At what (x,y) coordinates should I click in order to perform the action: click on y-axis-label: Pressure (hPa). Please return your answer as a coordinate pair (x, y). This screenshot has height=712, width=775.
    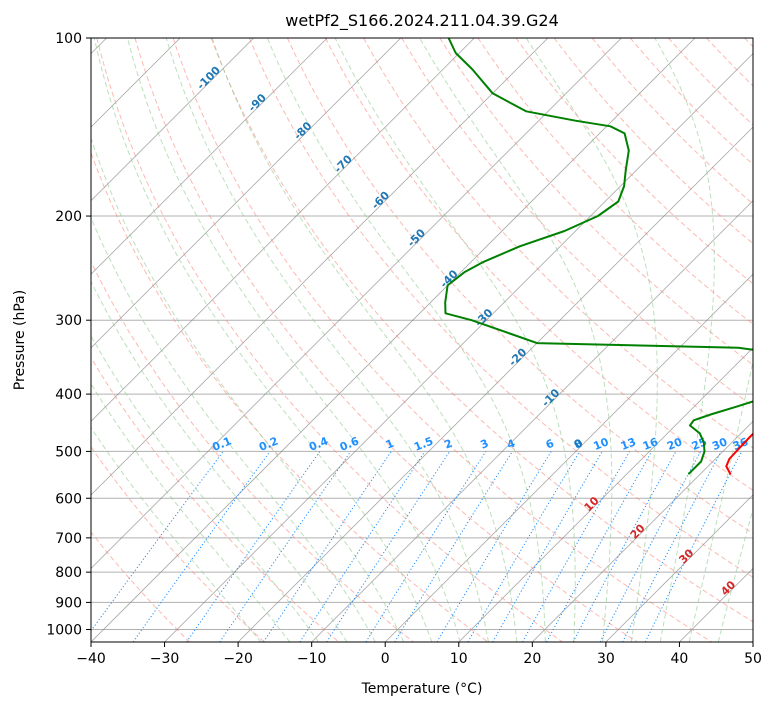
    Looking at the image, I should click on (20, 340).